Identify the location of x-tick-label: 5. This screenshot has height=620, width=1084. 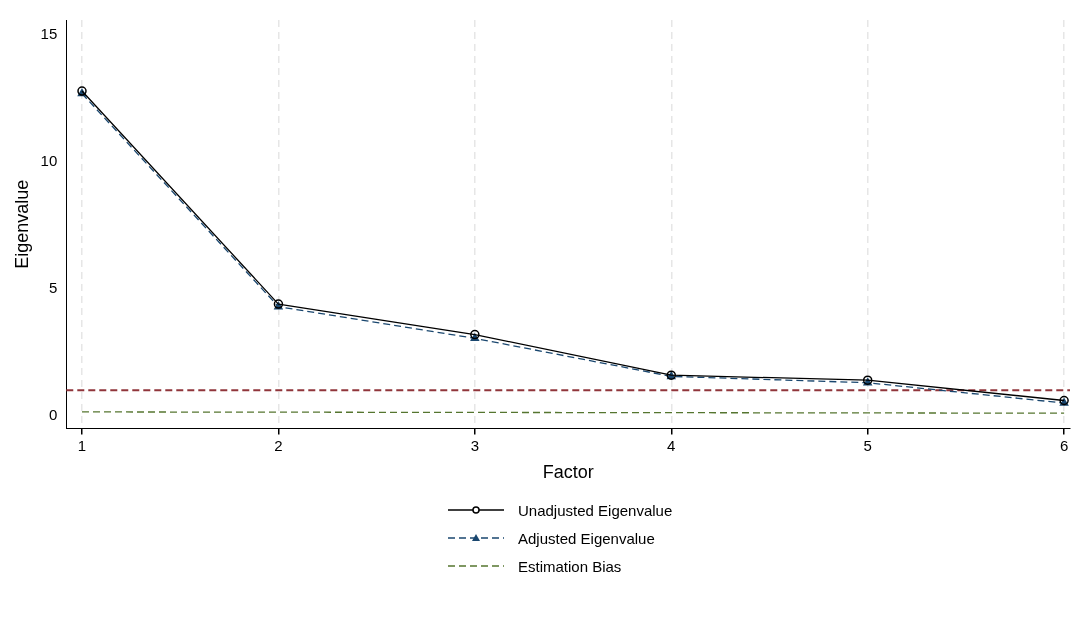
(867, 445).